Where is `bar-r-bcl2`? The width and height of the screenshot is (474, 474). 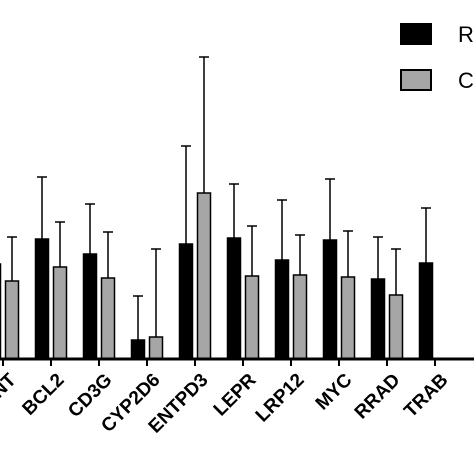 bar-r-bcl2 is located at coordinates (42, 299).